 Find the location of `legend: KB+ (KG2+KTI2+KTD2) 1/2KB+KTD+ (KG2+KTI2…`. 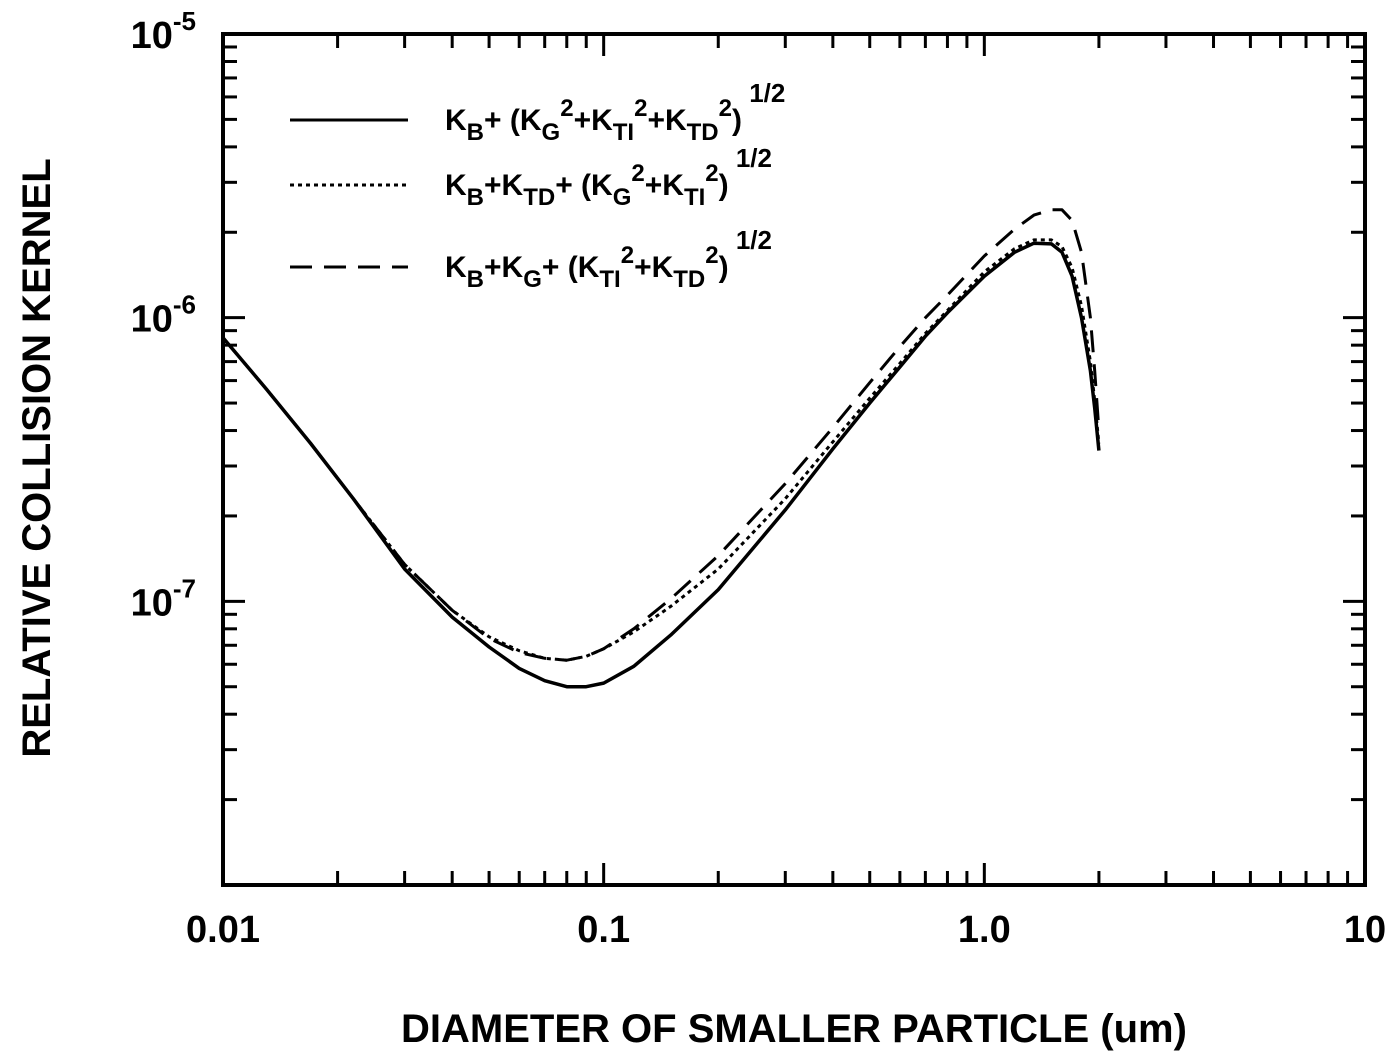

legend: KB+ (KG2+KTI2+KTD2) 1/2KB+KTD+ (KG2+KTI2… is located at coordinates (537, 185).